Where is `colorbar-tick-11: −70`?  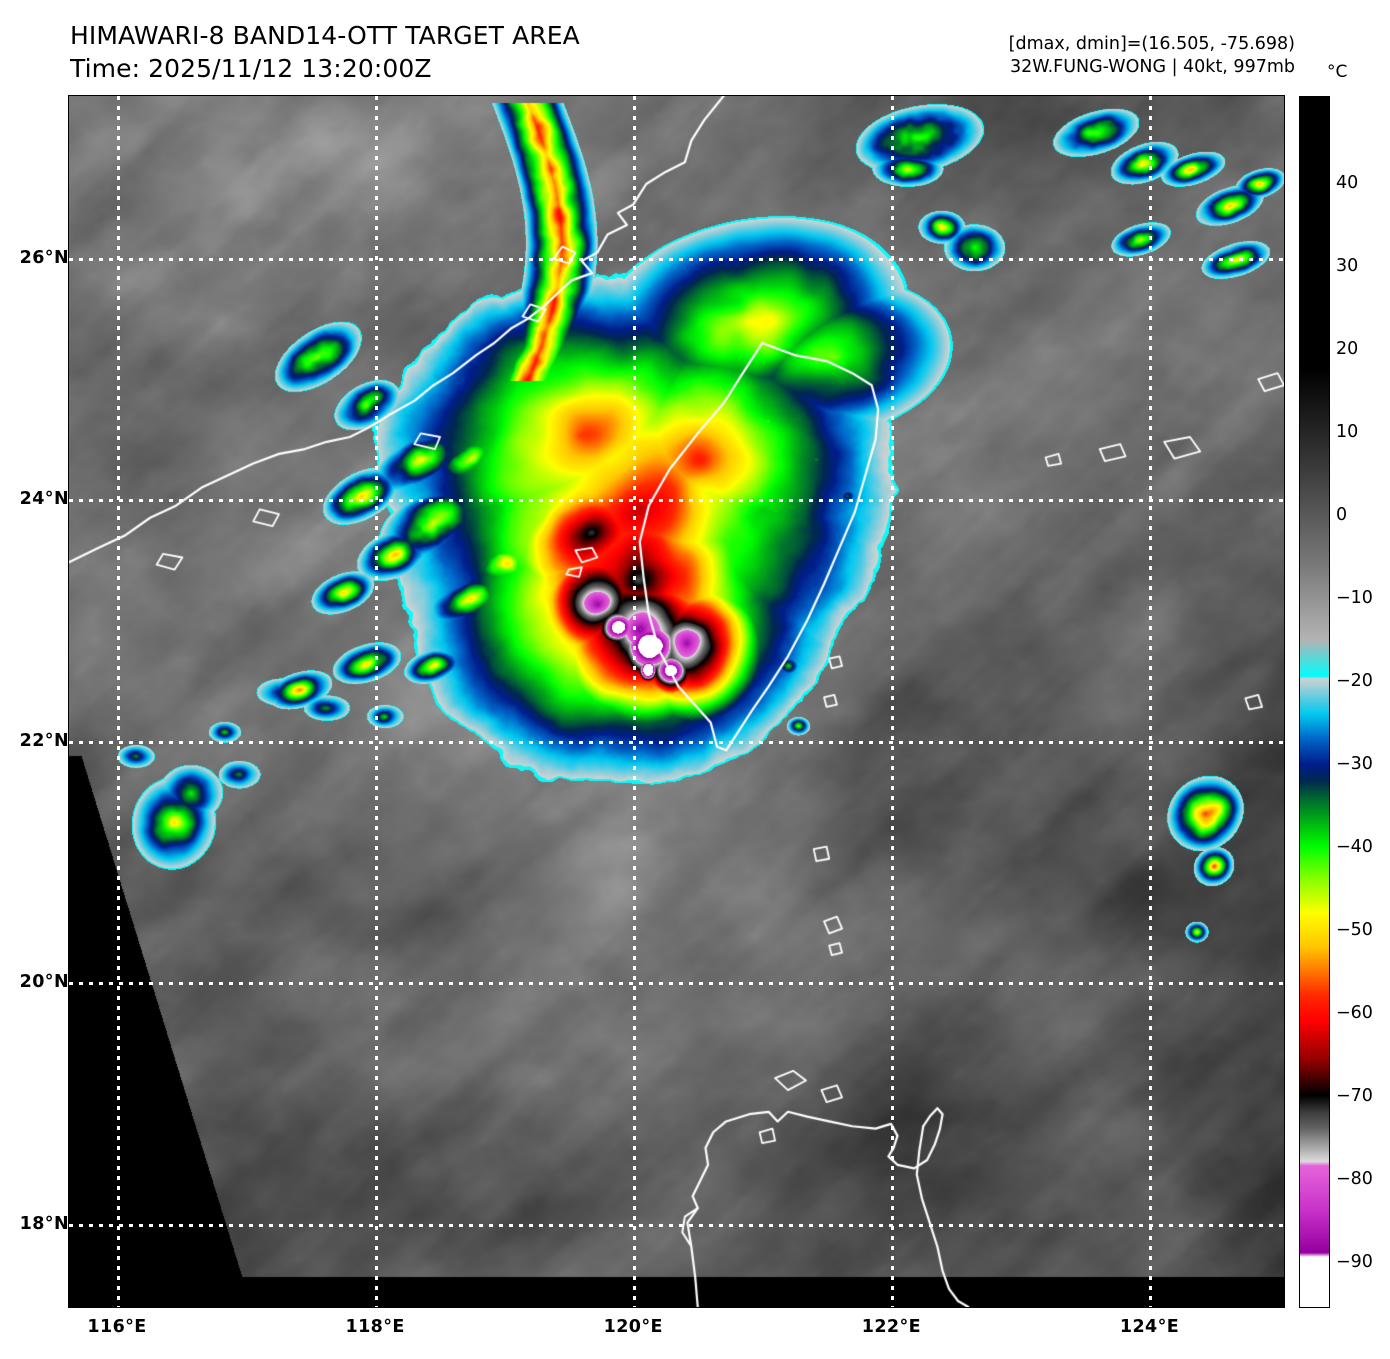
colorbar-tick-11: −70 is located at coordinates (1354, 1096).